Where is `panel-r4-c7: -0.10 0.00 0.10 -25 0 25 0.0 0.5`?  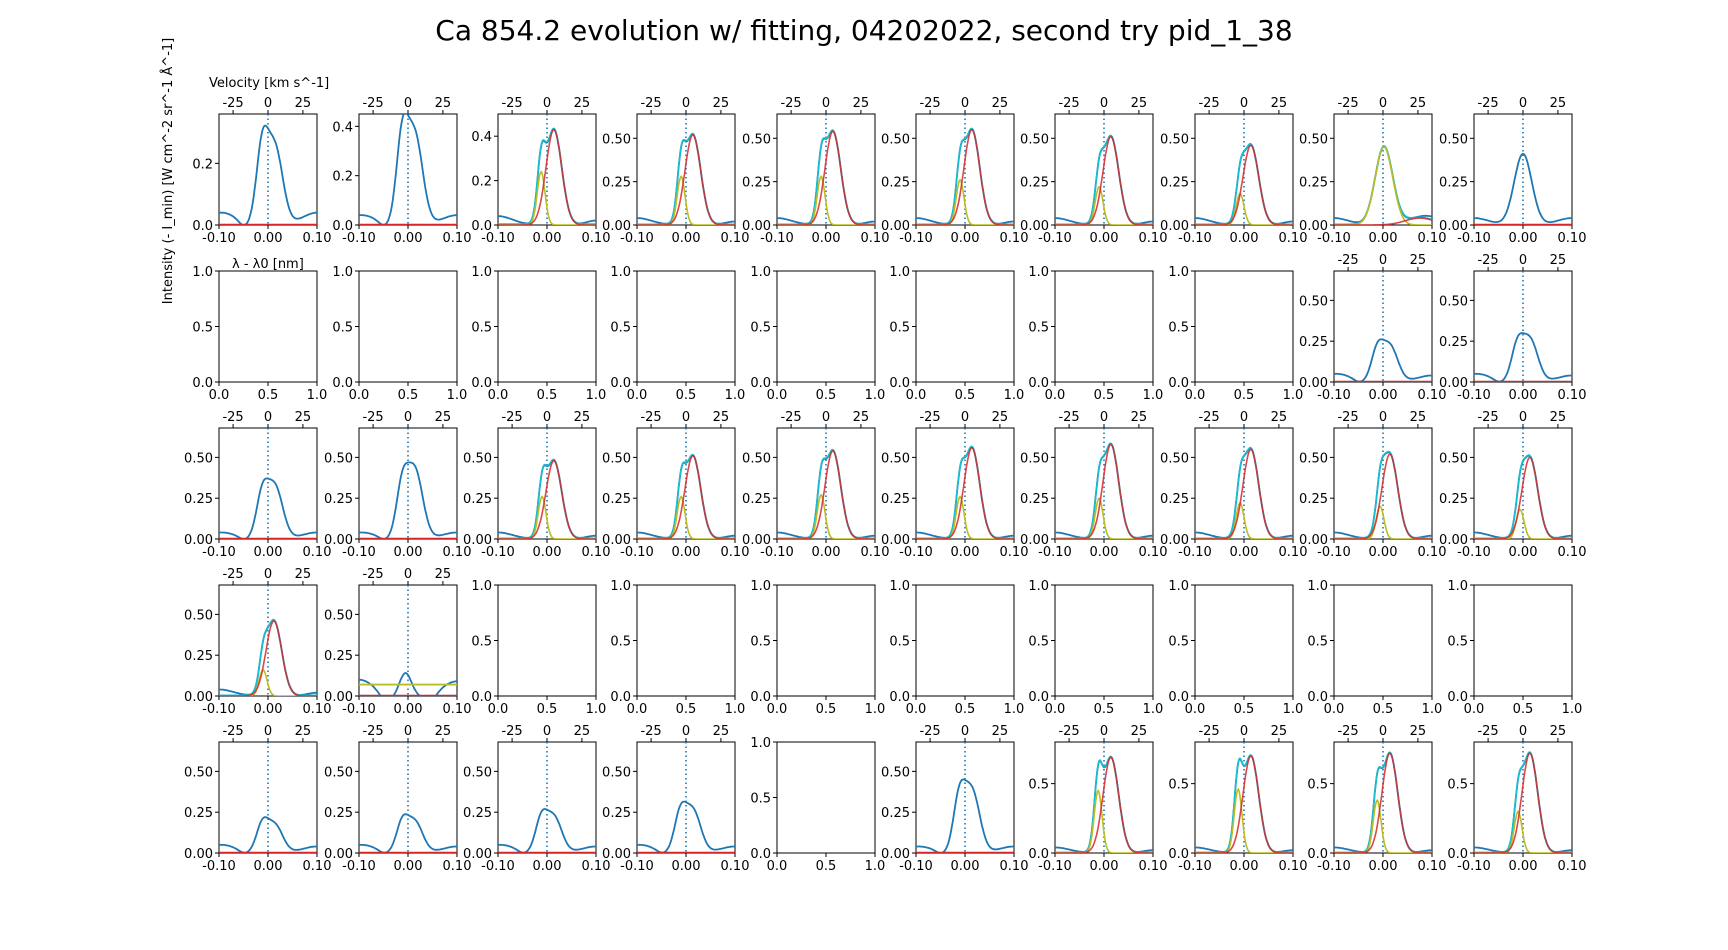
panel-r4-c7: -0.10 0.00 0.10 -25 0 25 0.0 0.5 is located at coordinates (1237, 799).